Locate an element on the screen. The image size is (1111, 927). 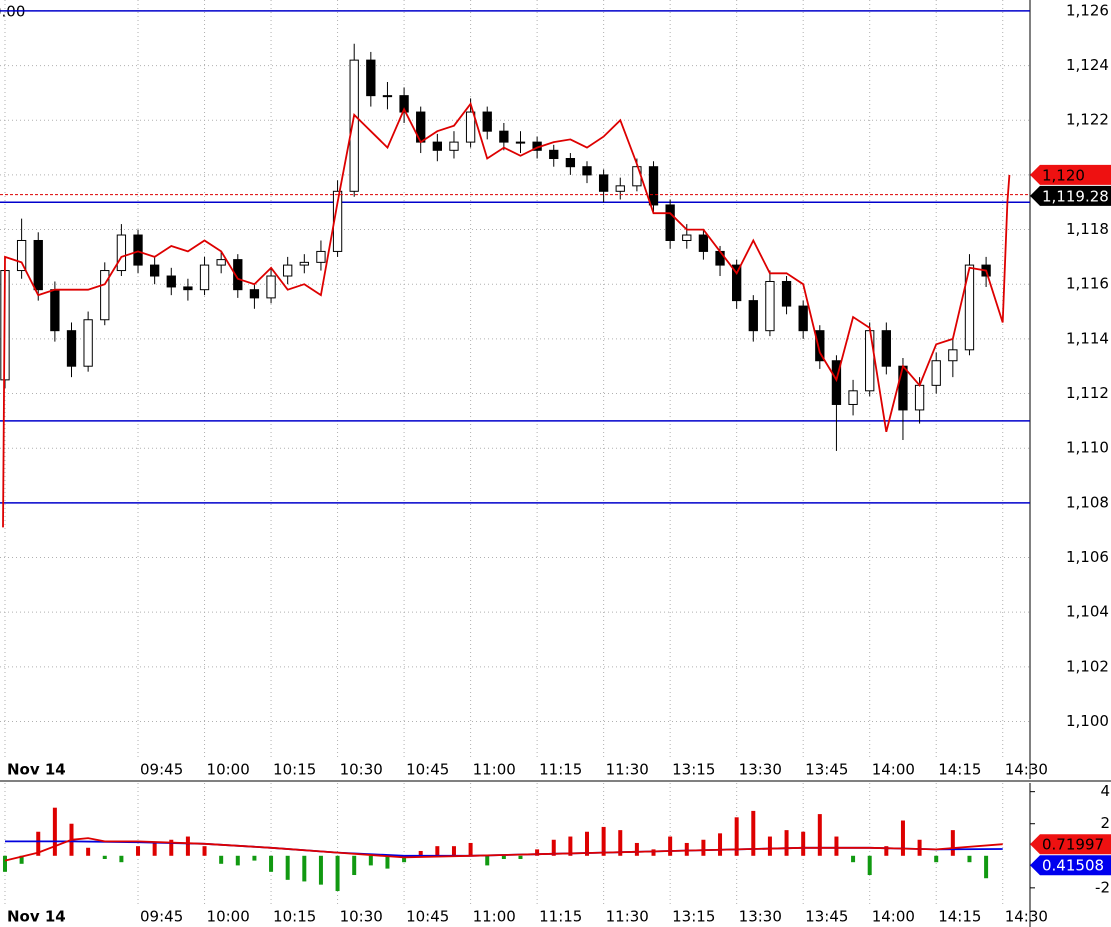
price-tag-label: 1,120 is located at coordinates (1063, 175).